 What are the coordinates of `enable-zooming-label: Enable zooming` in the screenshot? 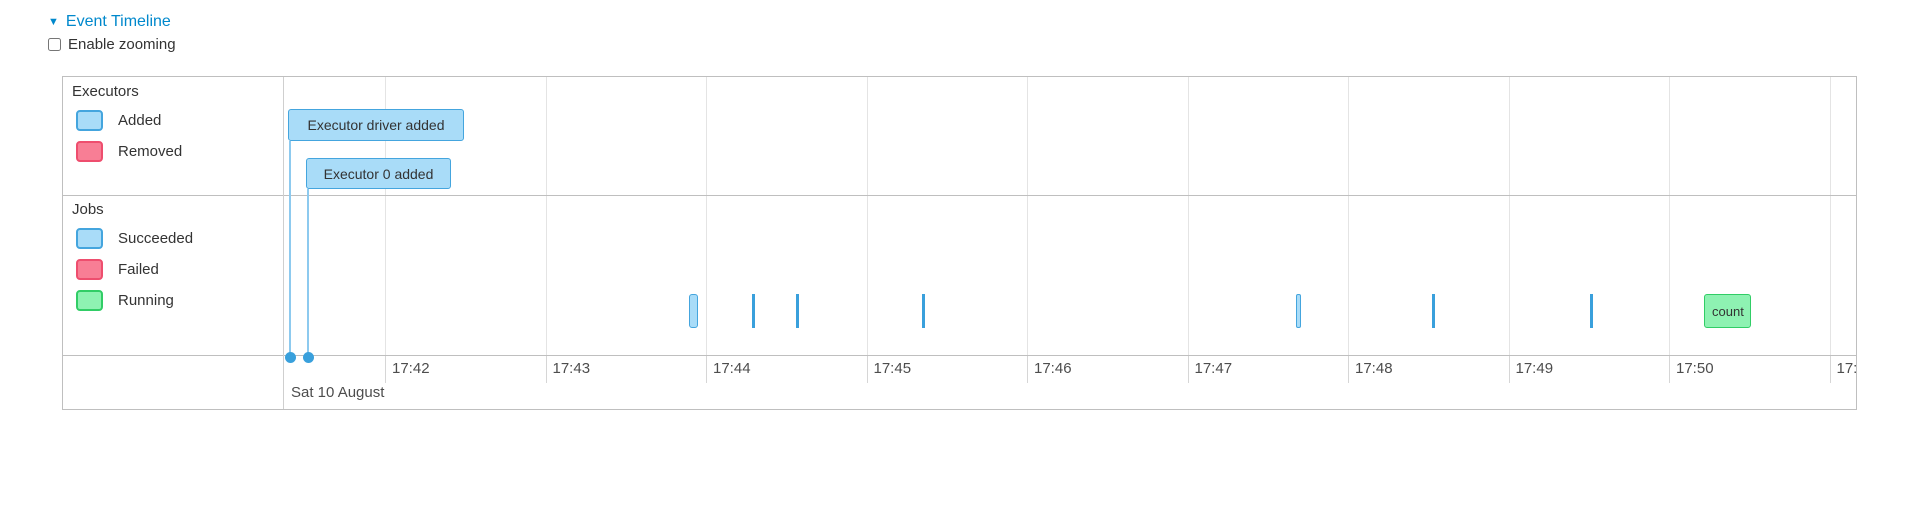 It's located at (122, 44).